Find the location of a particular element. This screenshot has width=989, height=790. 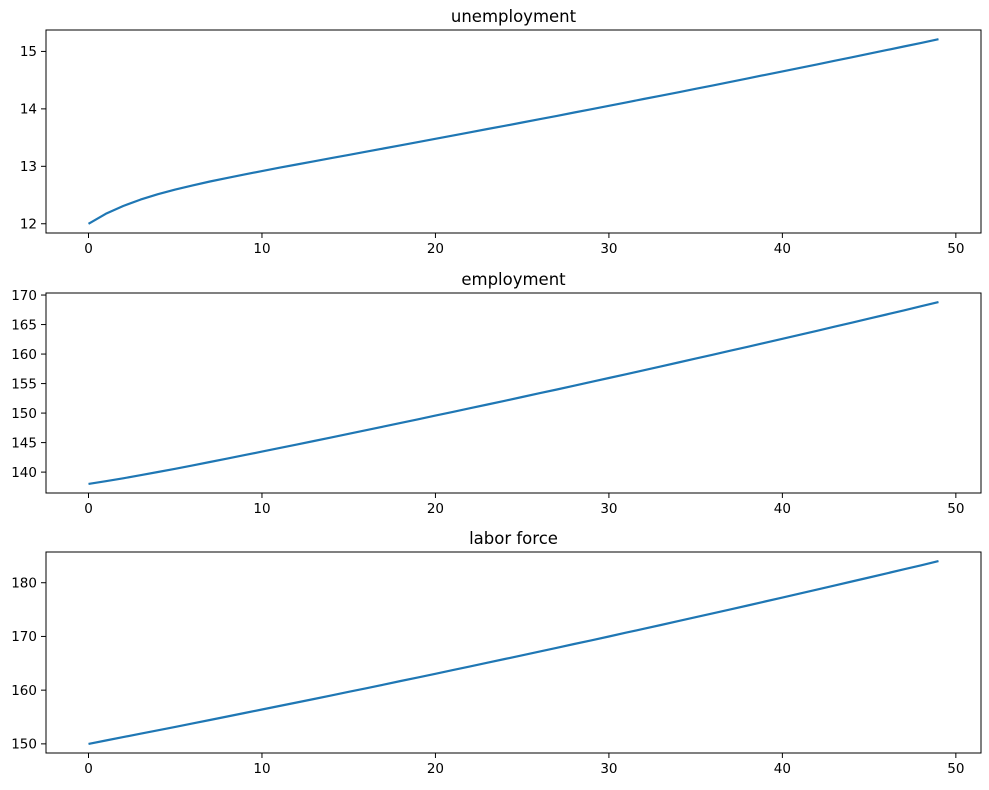

y-tick-label: 15 is located at coordinates (28, 52).